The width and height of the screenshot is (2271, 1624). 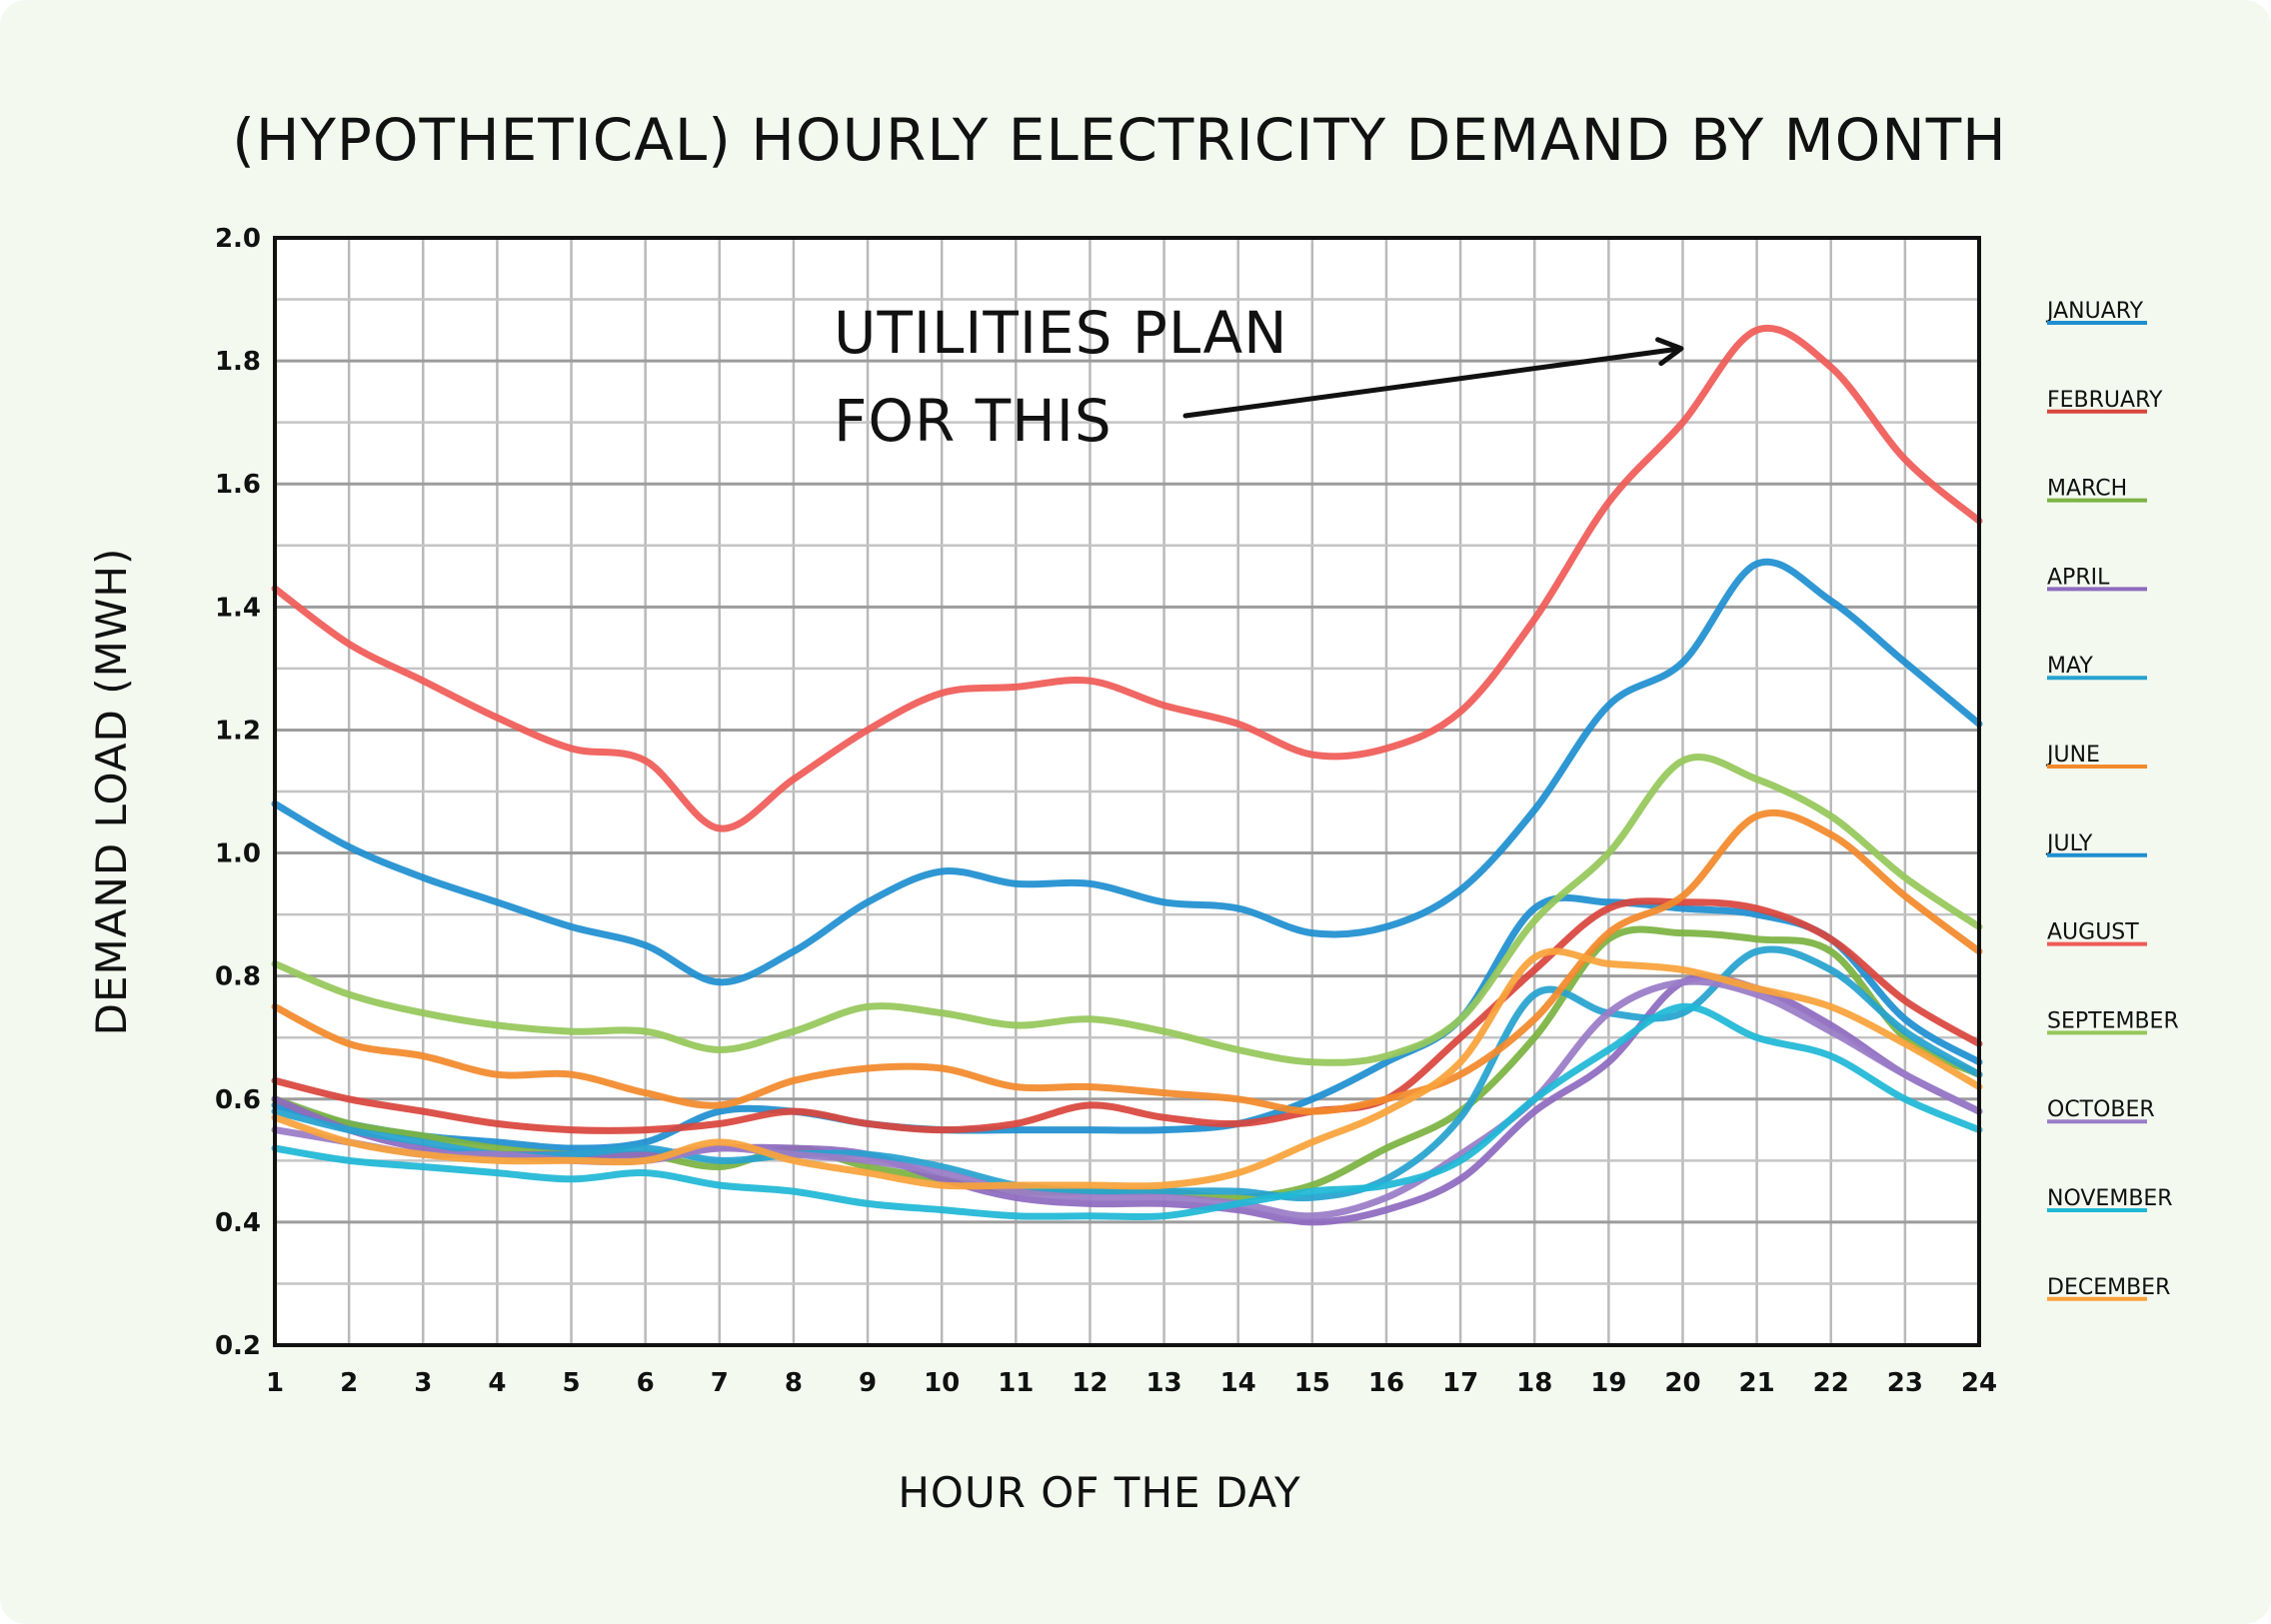 I want to click on x-tick-label: 19, so click(x=1608, y=1383).